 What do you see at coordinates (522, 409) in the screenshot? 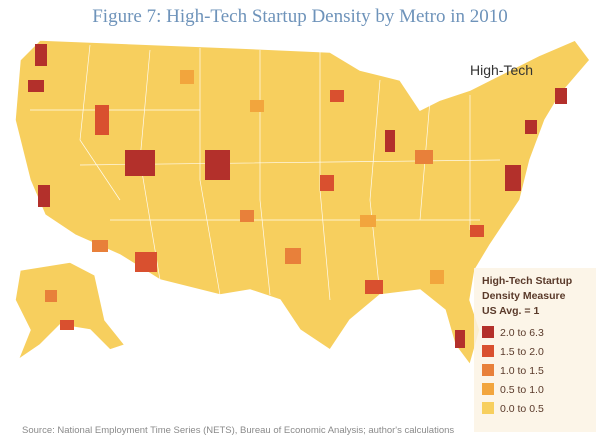
I see `legend-label: 0.0 to 0.5` at bounding box center [522, 409].